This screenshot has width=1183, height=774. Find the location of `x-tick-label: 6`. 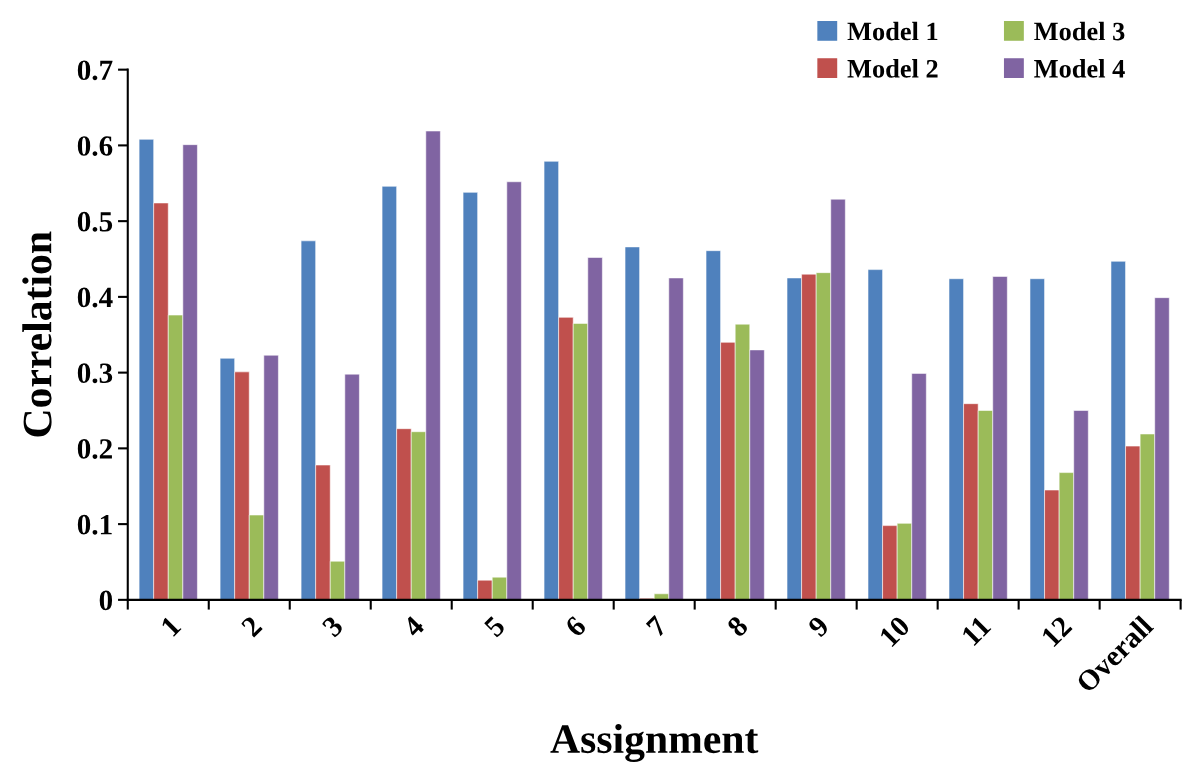

x-tick-label: 6 is located at coordinates (576, 626).